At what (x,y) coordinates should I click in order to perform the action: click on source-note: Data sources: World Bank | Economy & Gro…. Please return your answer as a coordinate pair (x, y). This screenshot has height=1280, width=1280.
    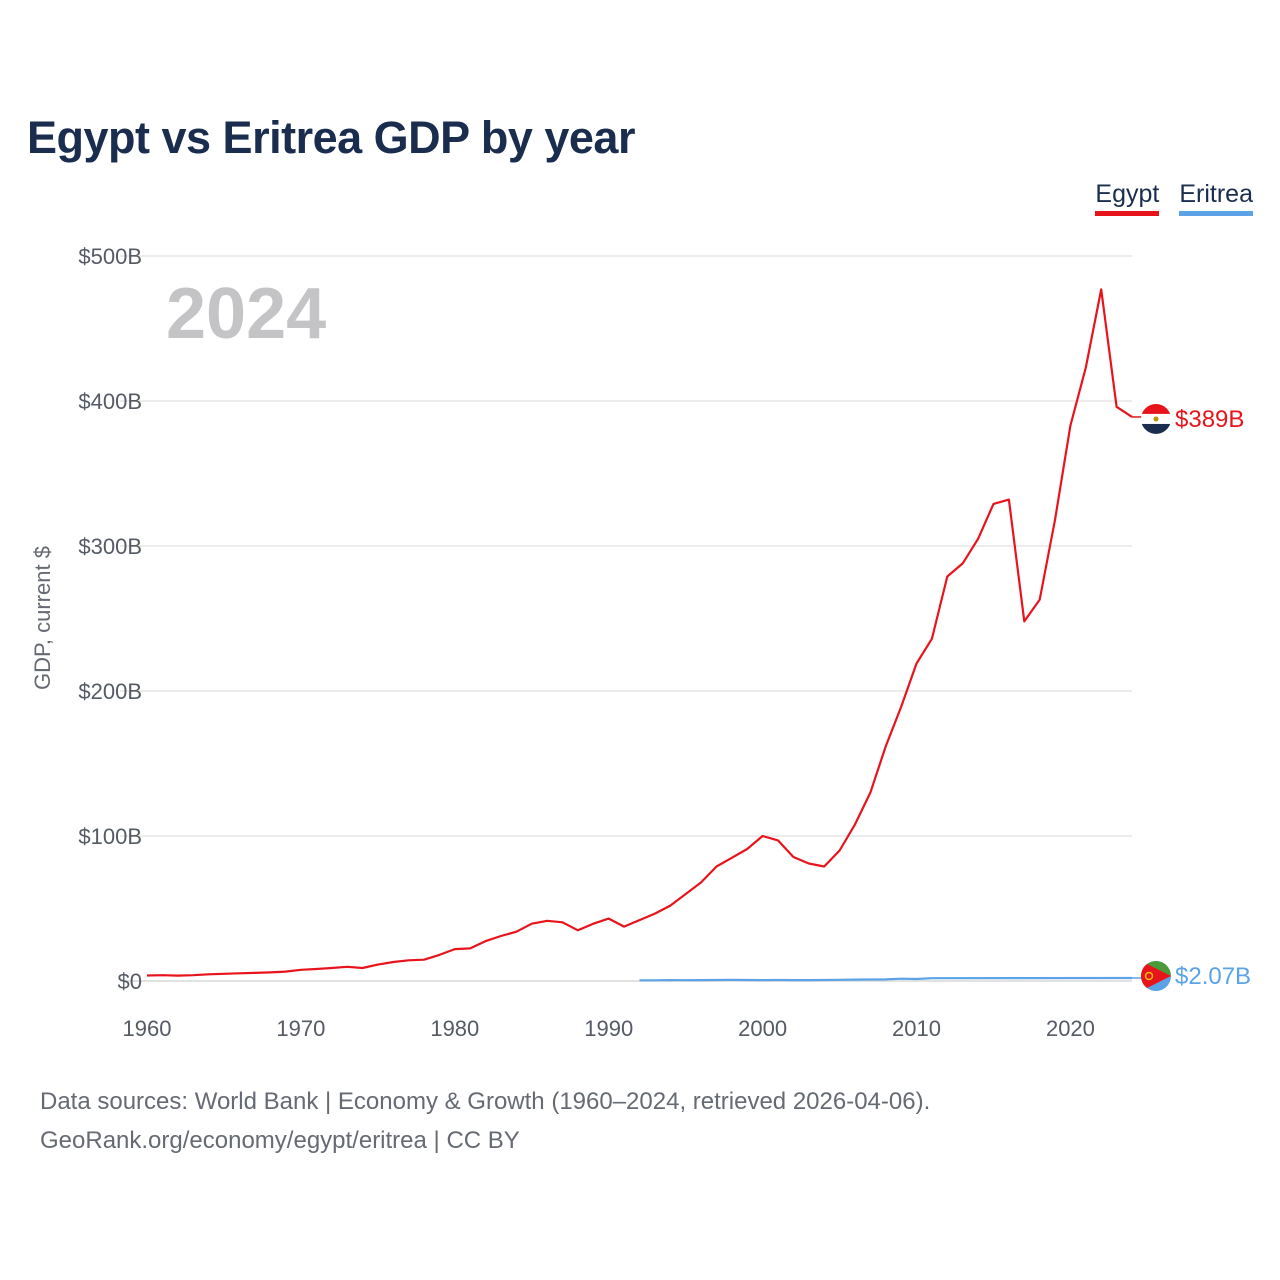
    Looking at the image, I should click on (485, 1121).